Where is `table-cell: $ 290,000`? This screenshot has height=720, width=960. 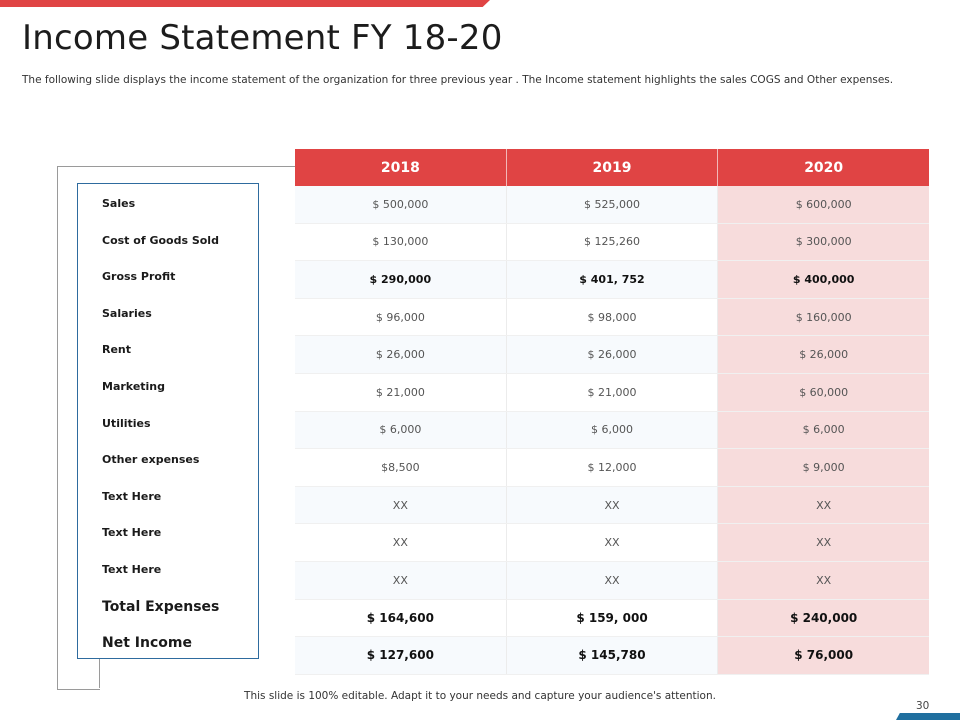 table-cell: $ 290,000 is located at coordinates (401, 279).